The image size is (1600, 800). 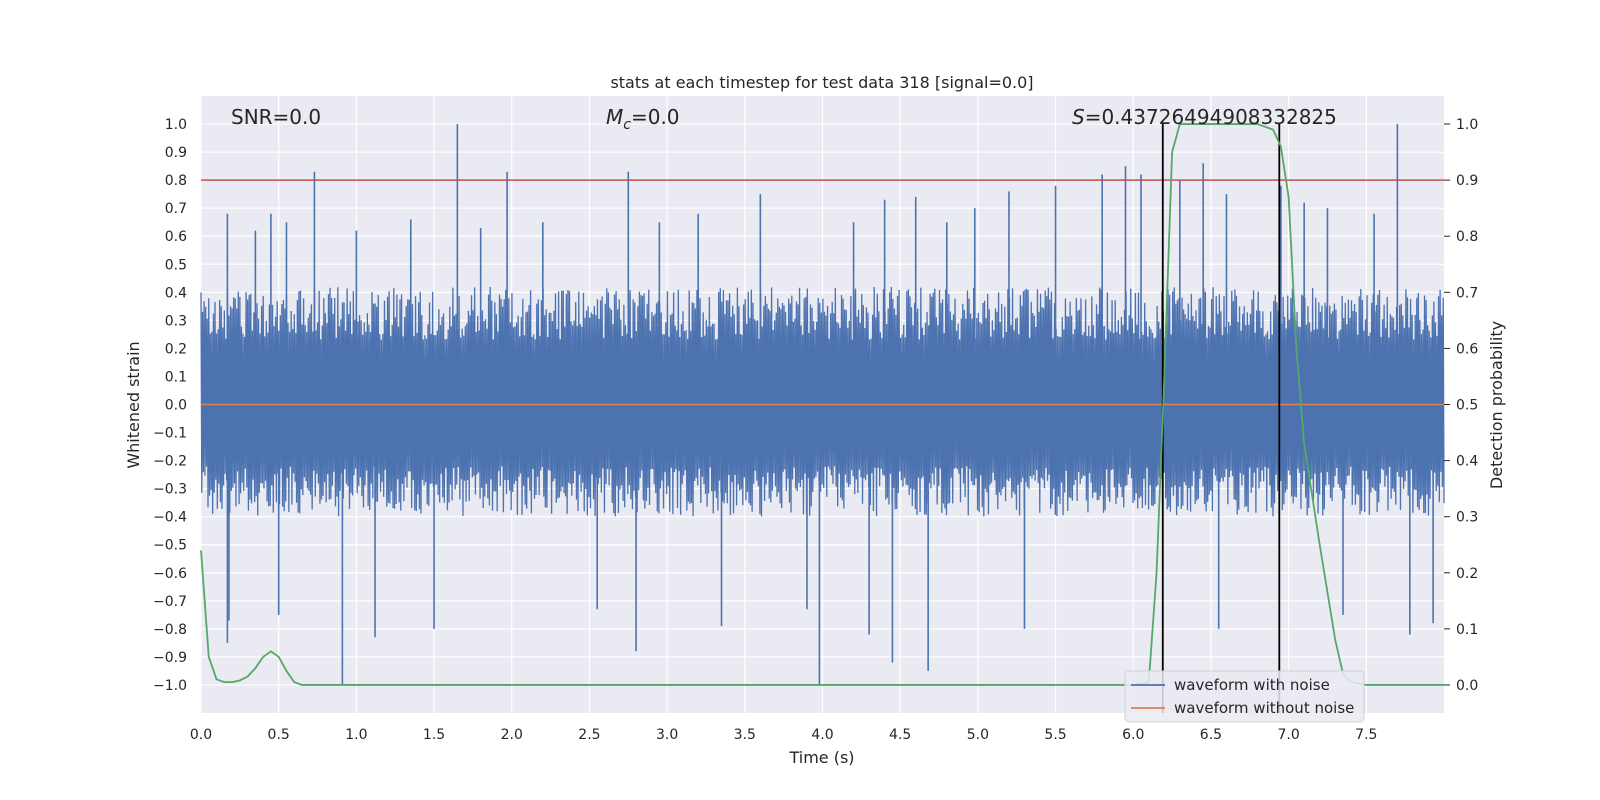 What do you see at coordinates (176, 125) in the screenshot?
I see `y-tick-label: 1.0` at bounding box center [176, 125].